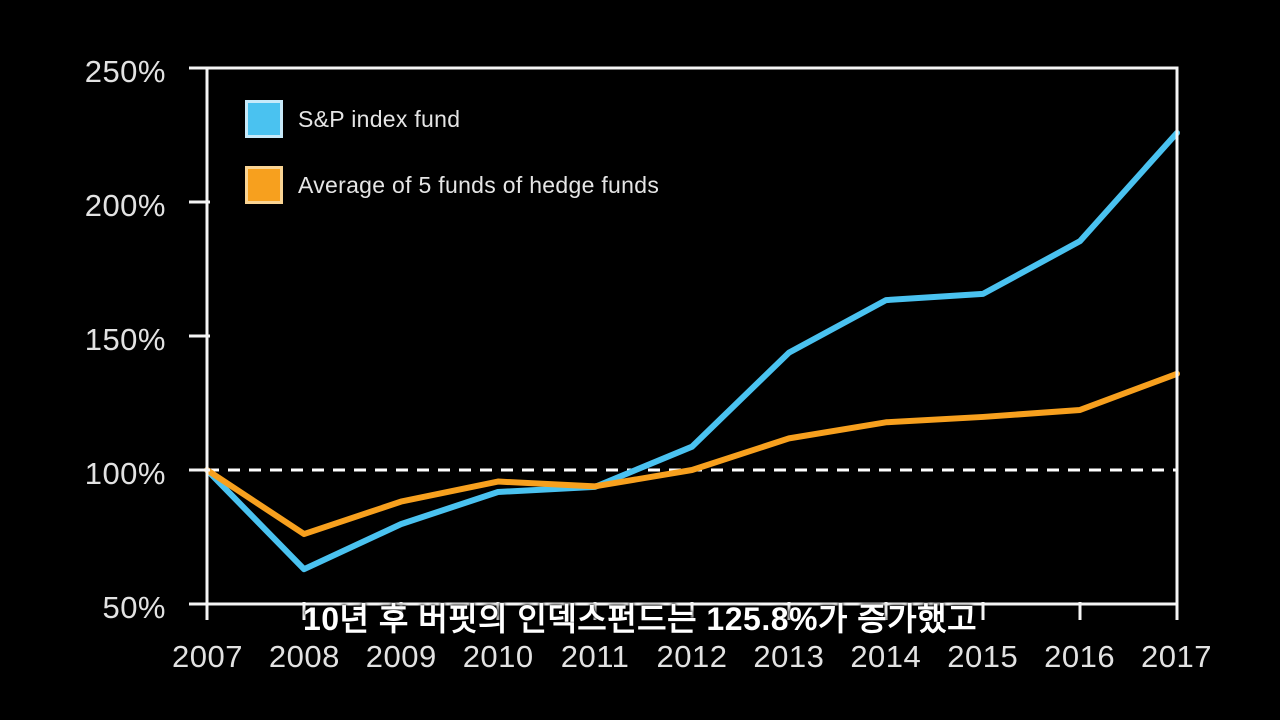 This screenshot has height=720, width=1280. I want to click on legend-label-hedge-funds: Average of 5 funds of hedge funds, so click(479, 184).